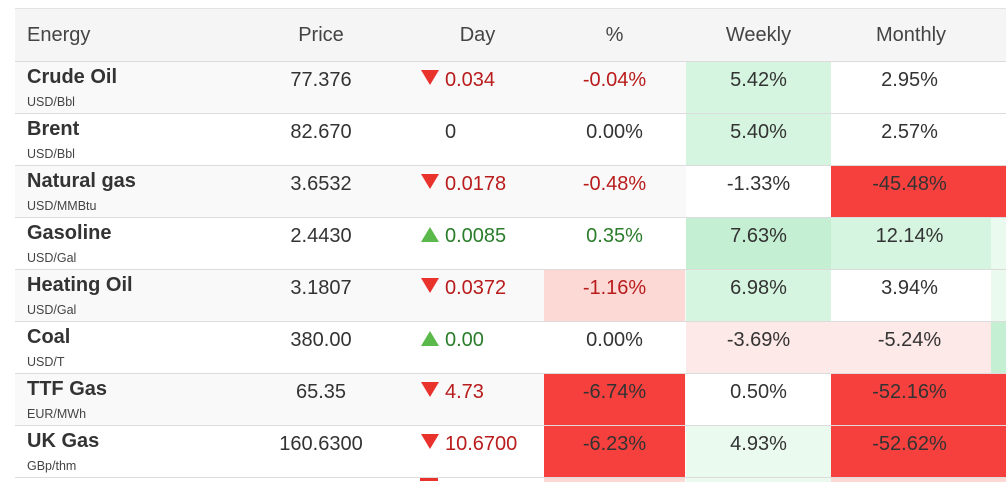 This screenshot has height=486, width=1006. I want to click on weekly-change: 4.93%, so click(758, 444).